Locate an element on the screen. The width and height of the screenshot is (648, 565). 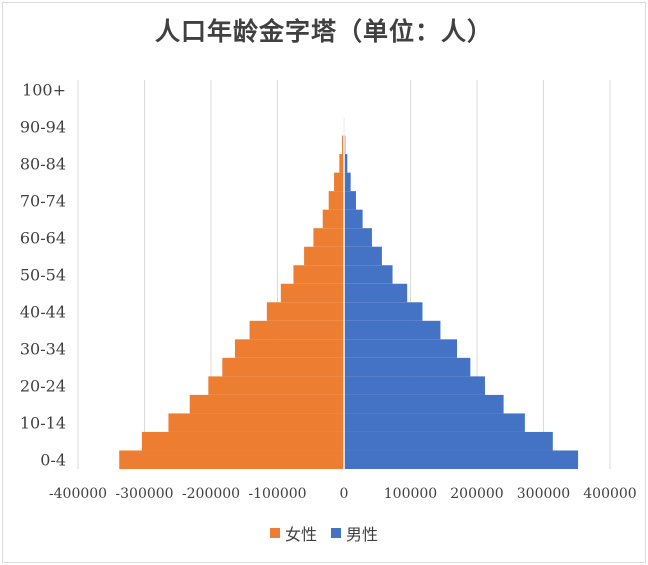
y-tick-label: 10-14 is located at coordinates (43, 423).